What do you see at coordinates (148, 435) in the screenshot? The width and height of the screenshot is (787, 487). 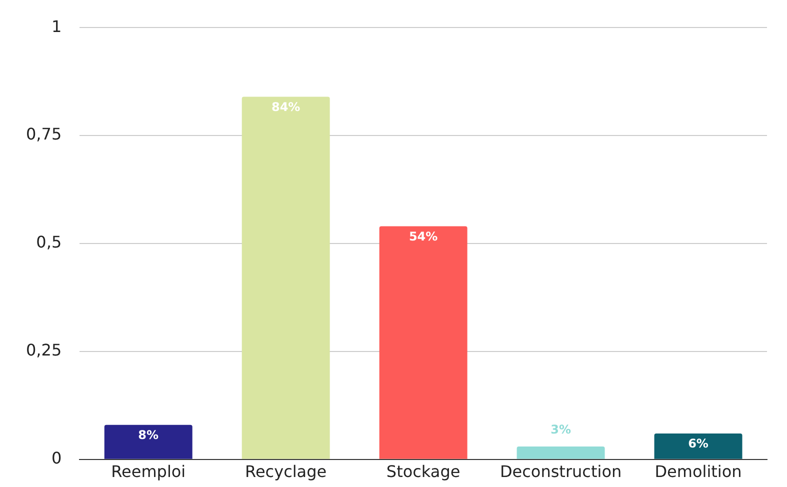 I see `data-label: 8%` at bounding box center [148, 435].